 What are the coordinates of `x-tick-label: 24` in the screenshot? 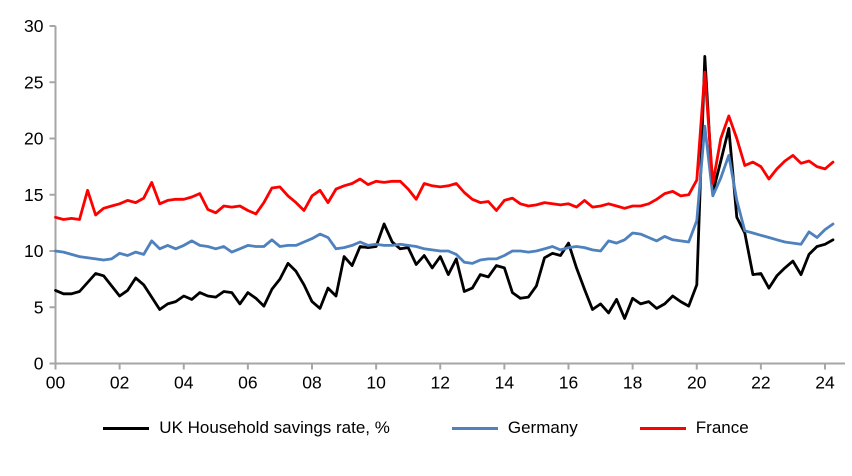 It's located at (825, 383).